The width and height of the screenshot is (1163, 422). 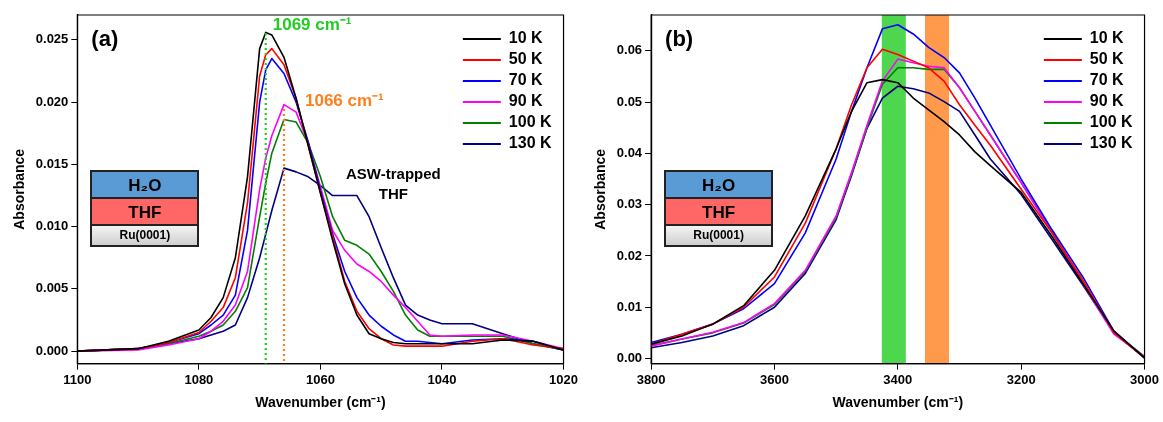 I want to click on y-tick-label: 0.015, so click(x=52, y=163).